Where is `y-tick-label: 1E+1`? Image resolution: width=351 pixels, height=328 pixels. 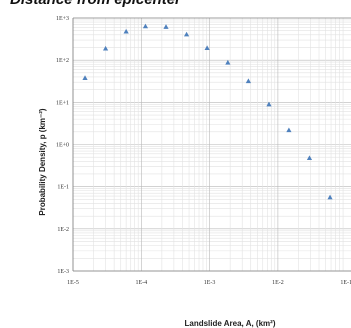
y-tick-label: 1E+1 is located at coordinates (62, 103).